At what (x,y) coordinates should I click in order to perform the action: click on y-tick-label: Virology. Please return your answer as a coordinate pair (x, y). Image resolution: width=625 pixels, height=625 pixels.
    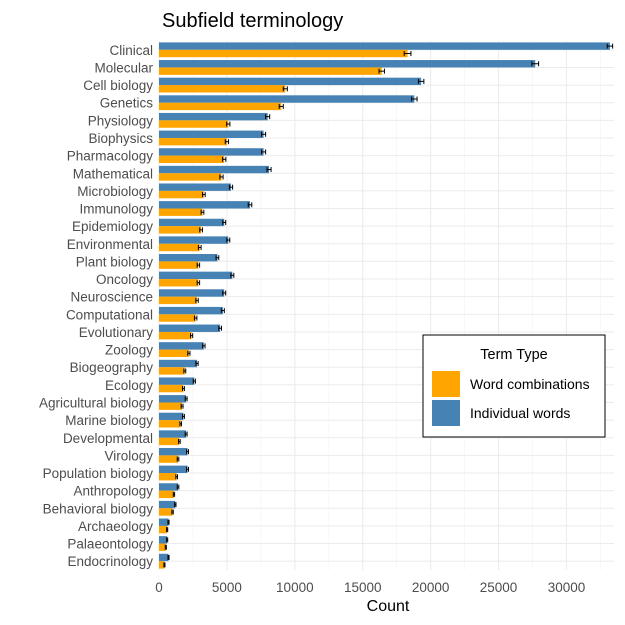
    Looking at the image, I should click on (128, 455).